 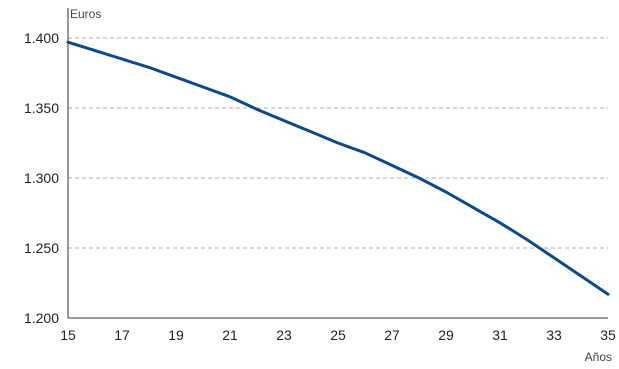 I want to click on x-tick-labels: 15 17 19 21 23 25 27 29 31 33 35, so click(x=338, y=335).